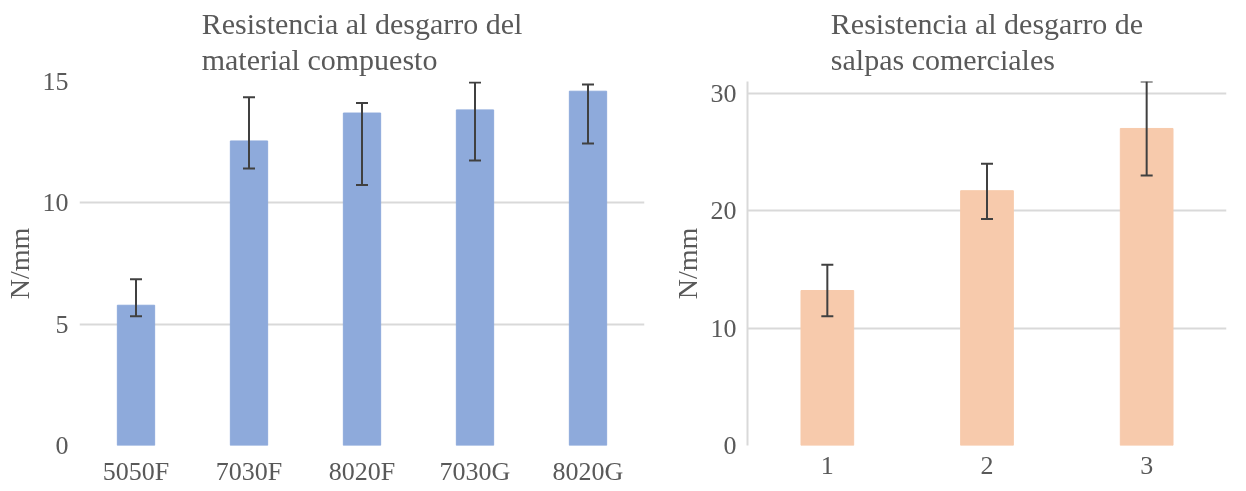  Describe the element at coordinates (62, 324) in the screenshot. I see `y-tick-label: 5` at that location.